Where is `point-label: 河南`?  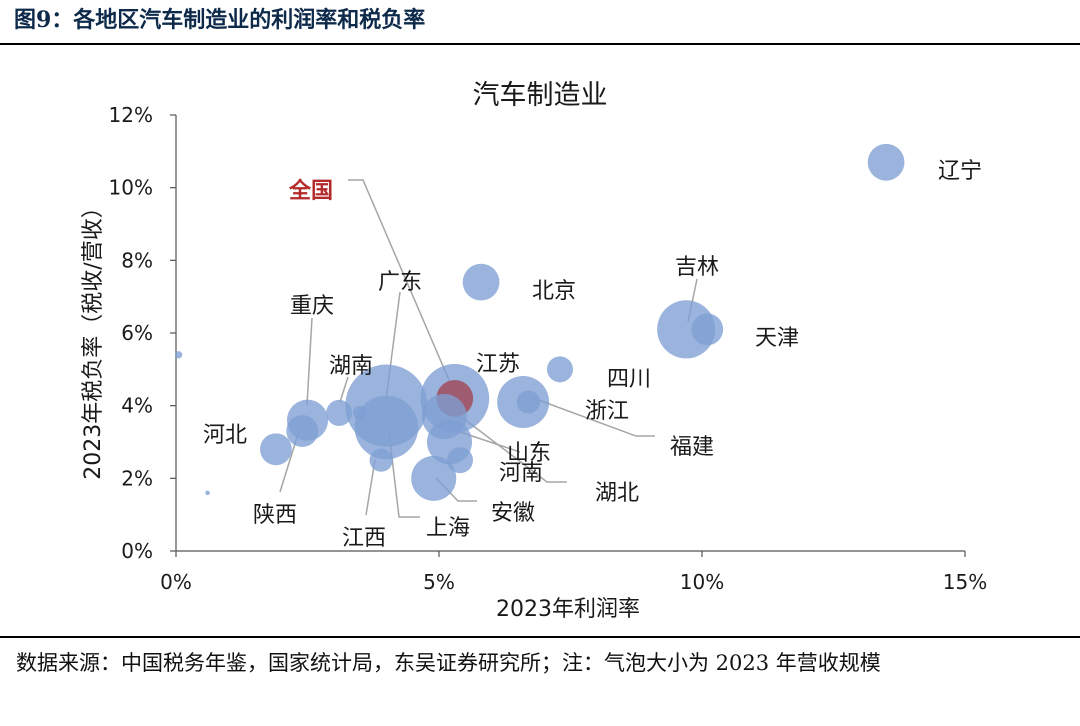 point-label: 河南 is located at coordinates (521, 473).